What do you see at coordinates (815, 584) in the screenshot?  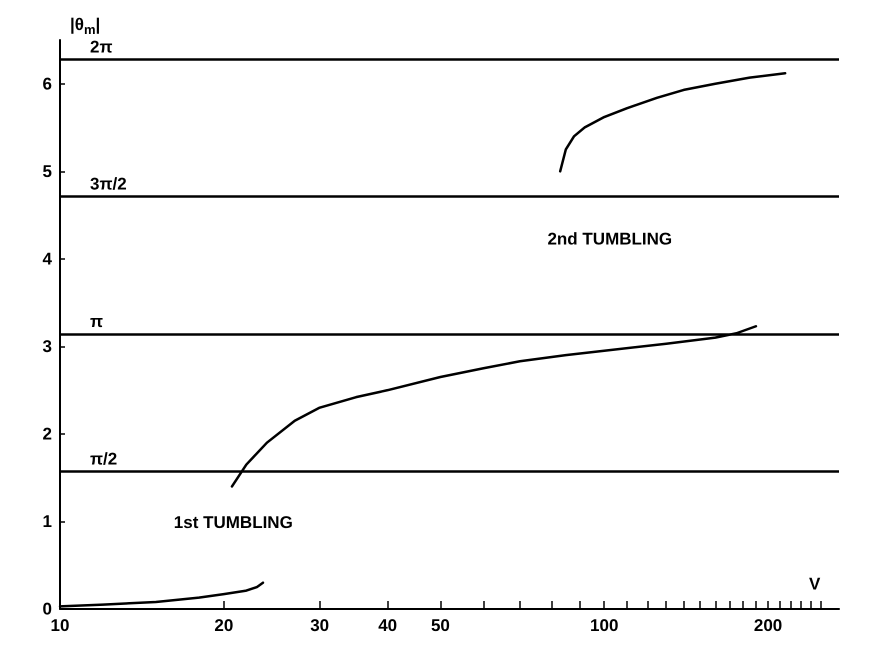 I see `x-axis-title: V` at bounding box center [815, 584].